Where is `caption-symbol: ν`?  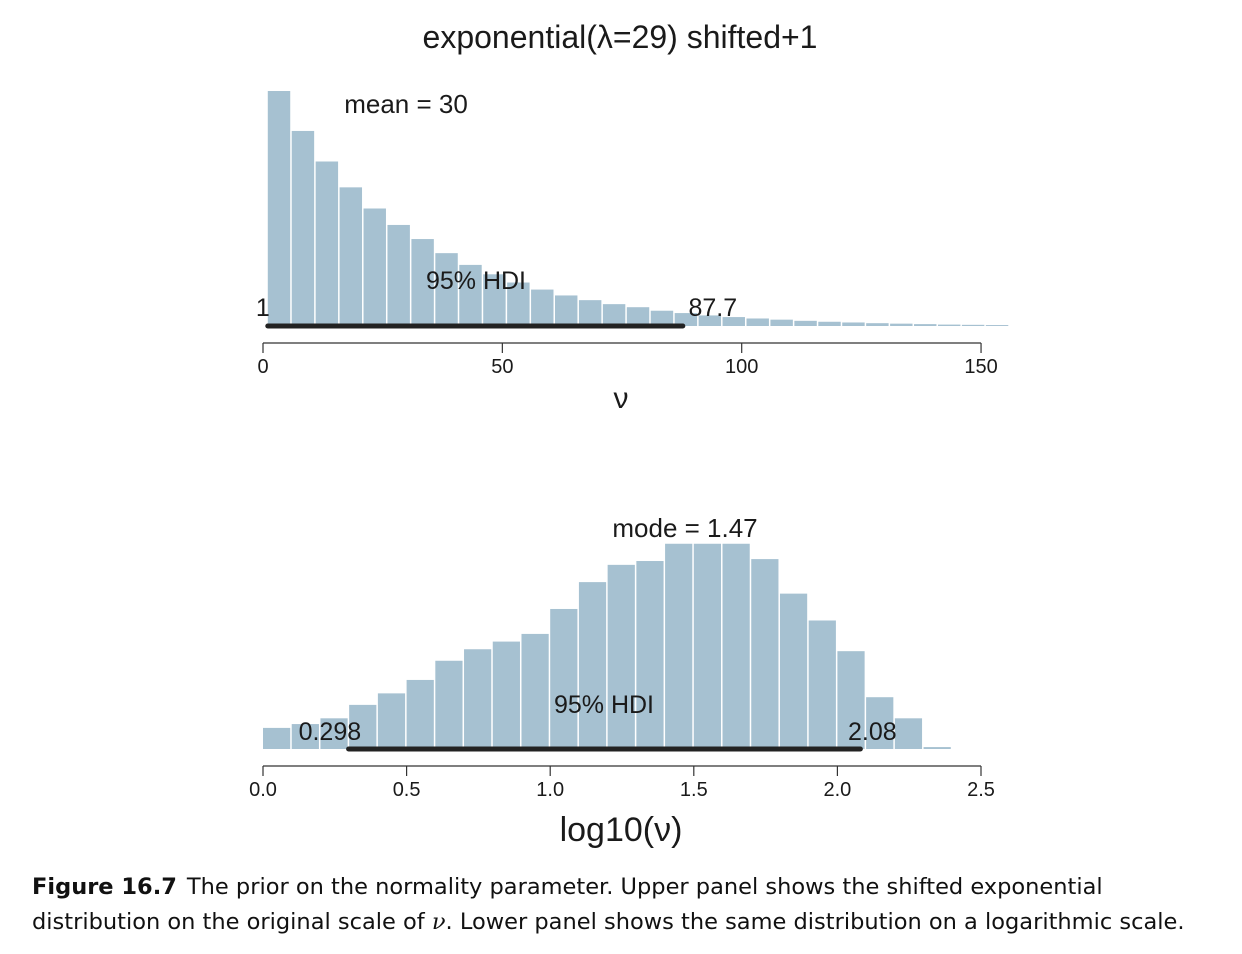 caption-symbol: ν is located at coordinates (438, 922).